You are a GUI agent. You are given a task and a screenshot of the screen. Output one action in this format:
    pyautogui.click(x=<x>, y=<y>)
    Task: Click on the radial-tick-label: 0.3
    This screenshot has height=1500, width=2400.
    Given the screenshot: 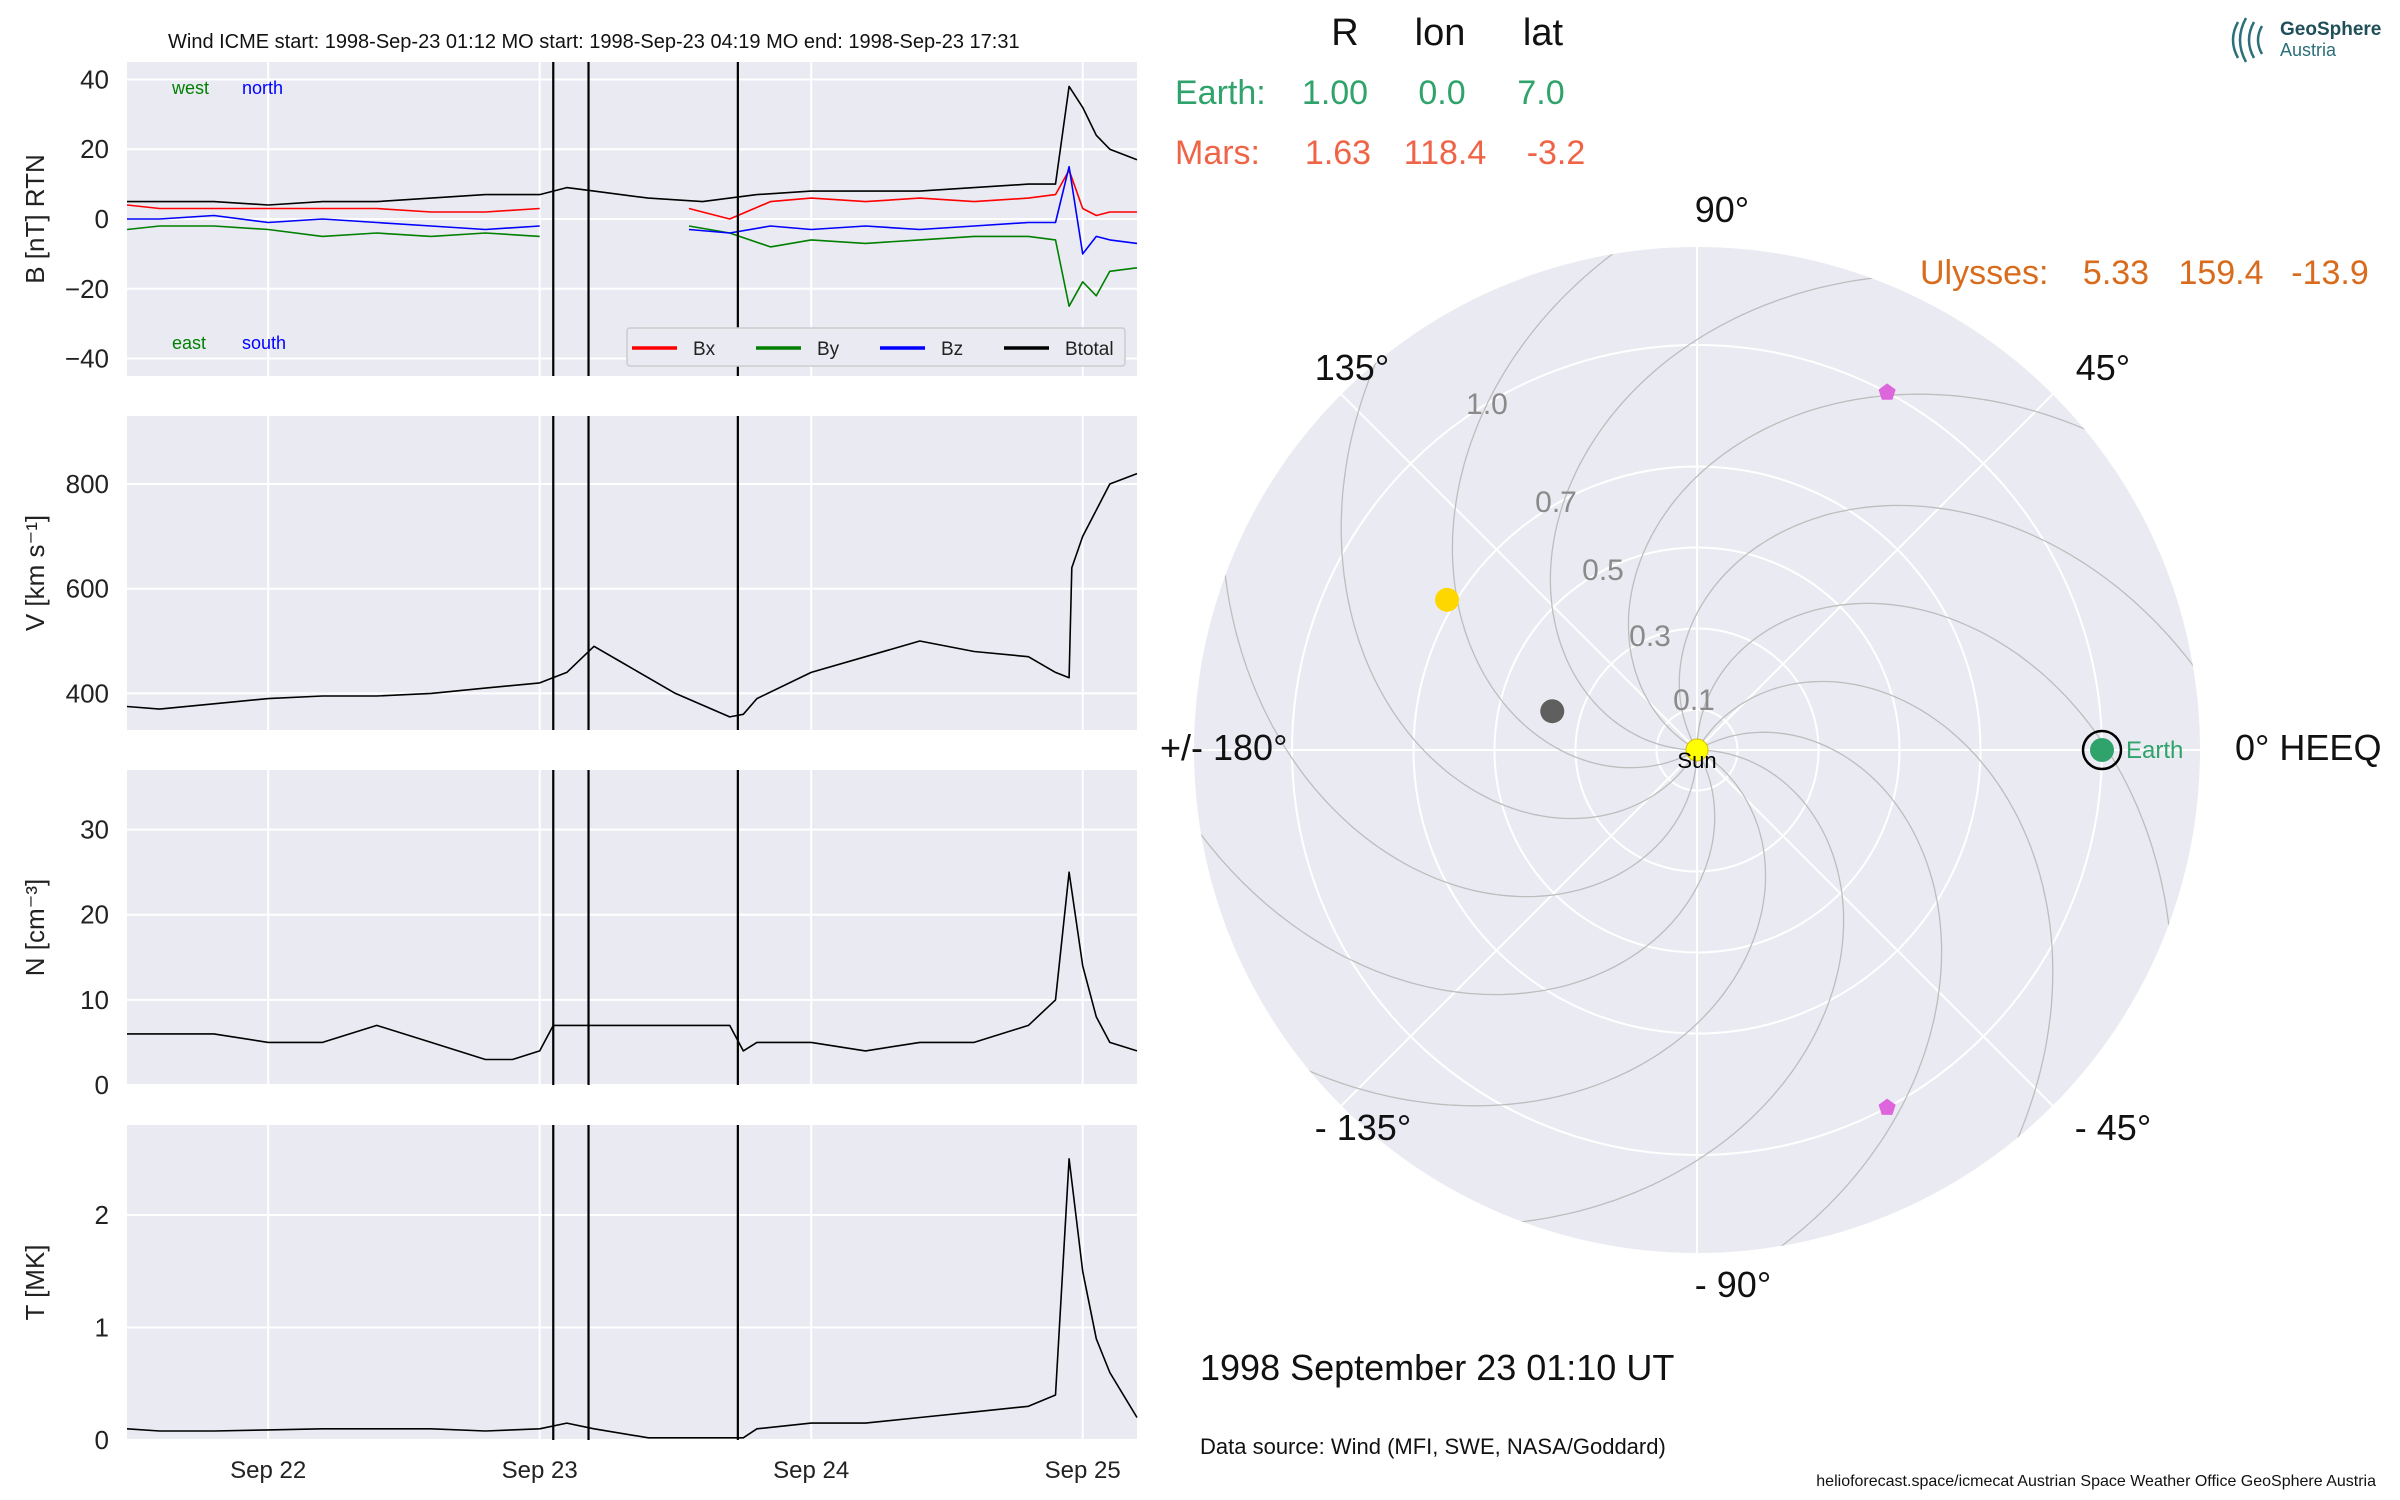 What is the action you would take?
    pyautogui.click(x=1650, y=636)
    